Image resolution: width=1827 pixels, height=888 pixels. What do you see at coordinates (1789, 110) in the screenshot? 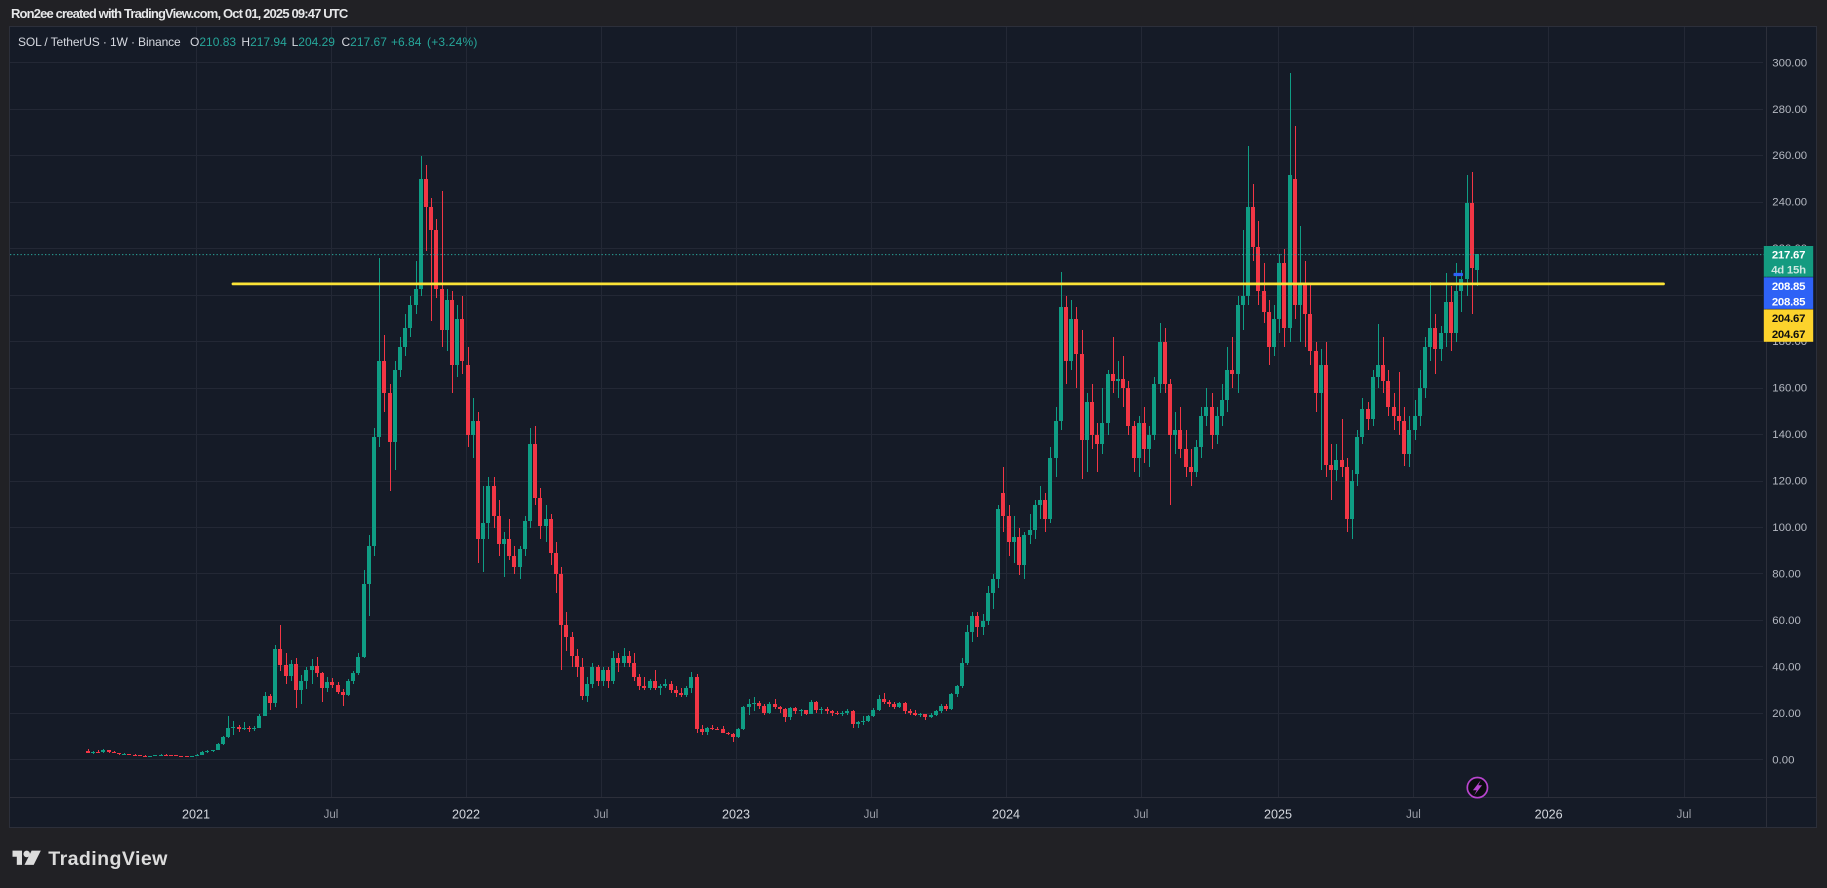
I see `svg-text: 280.00` at bounding box center [1789, 110].